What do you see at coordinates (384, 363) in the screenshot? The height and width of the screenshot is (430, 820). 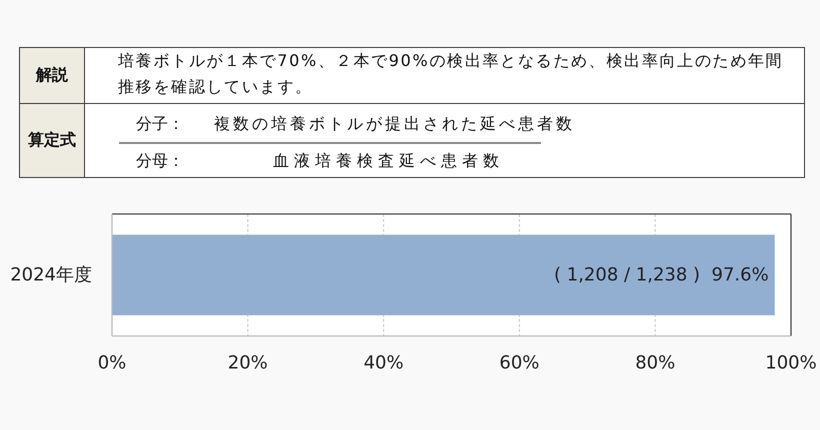 I see `tick-label: 40%` at bounding box center [384, 363].